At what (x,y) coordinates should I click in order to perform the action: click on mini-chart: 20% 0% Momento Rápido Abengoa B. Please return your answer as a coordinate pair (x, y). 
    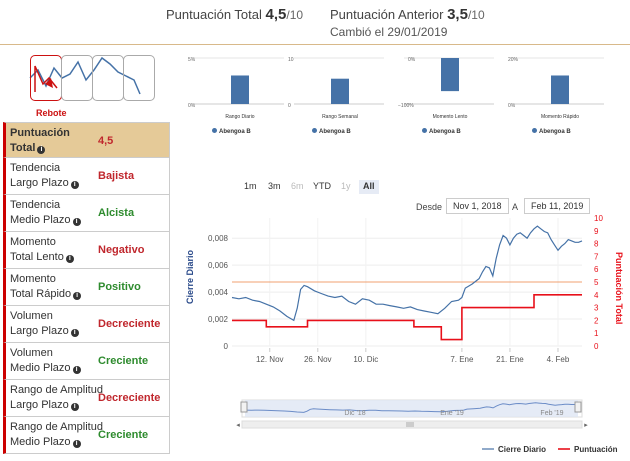
    Looking at the image, I should click on (556, 99).